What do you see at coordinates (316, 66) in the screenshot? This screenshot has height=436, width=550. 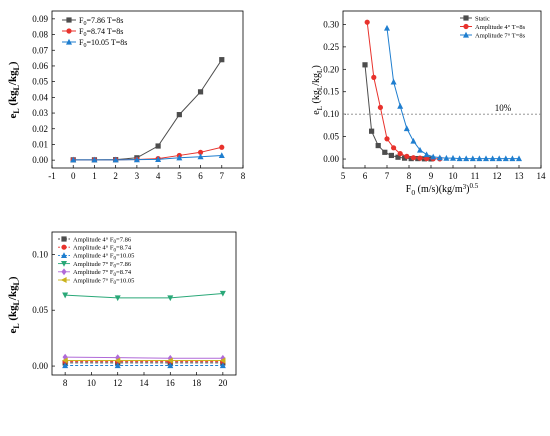 I see `ylabel-part: )` at bounding box center [316, 66].